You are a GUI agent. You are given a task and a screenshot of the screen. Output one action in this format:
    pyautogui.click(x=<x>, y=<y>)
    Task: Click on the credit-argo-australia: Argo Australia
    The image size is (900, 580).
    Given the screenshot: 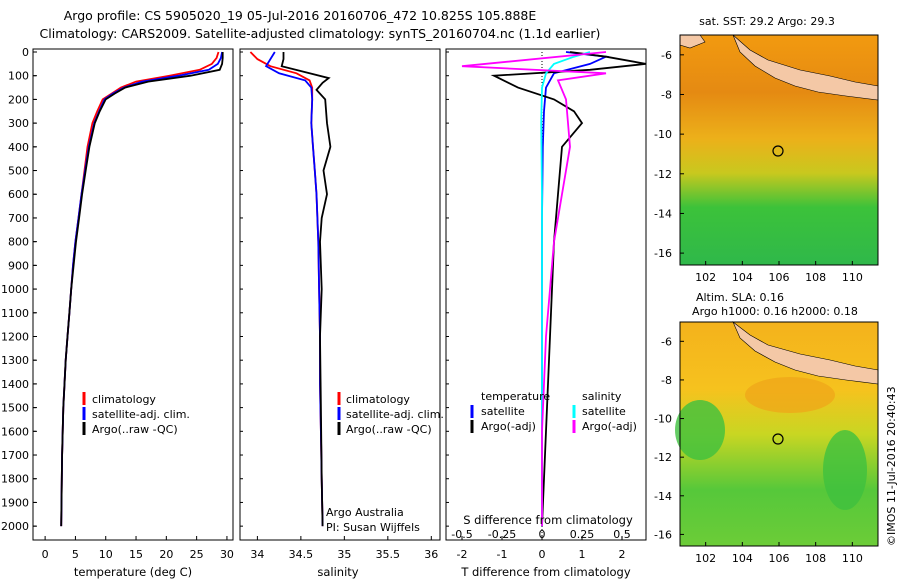 What is the action you would take?
    pyautogui.click(x=365, y=512)
    